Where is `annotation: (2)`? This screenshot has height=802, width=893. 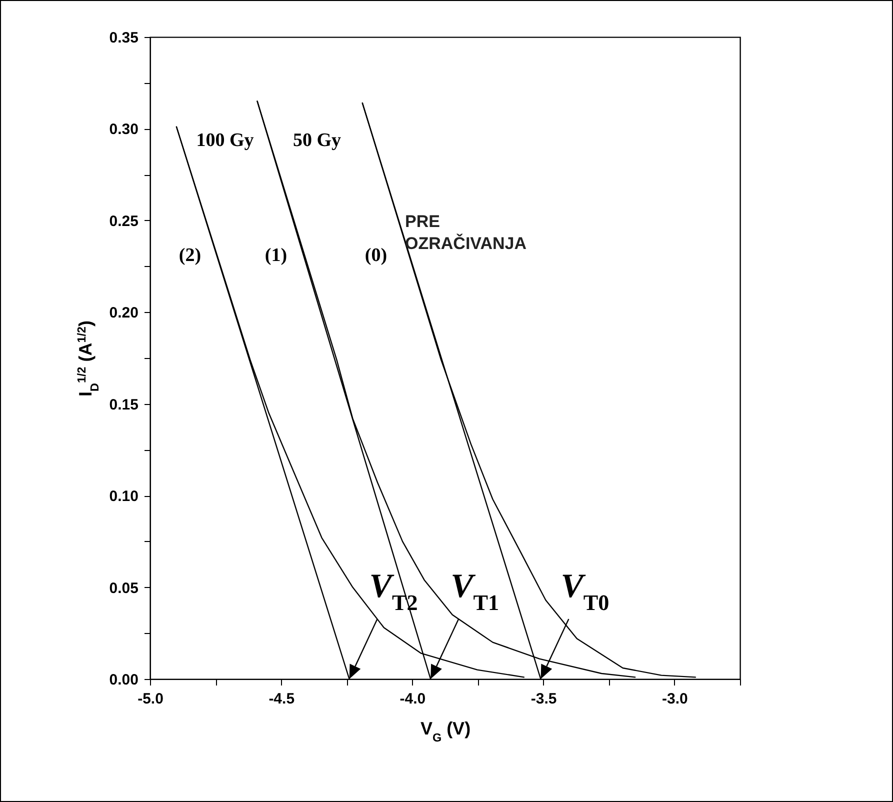
annotation: (2) is located at coordinates (190, 255).